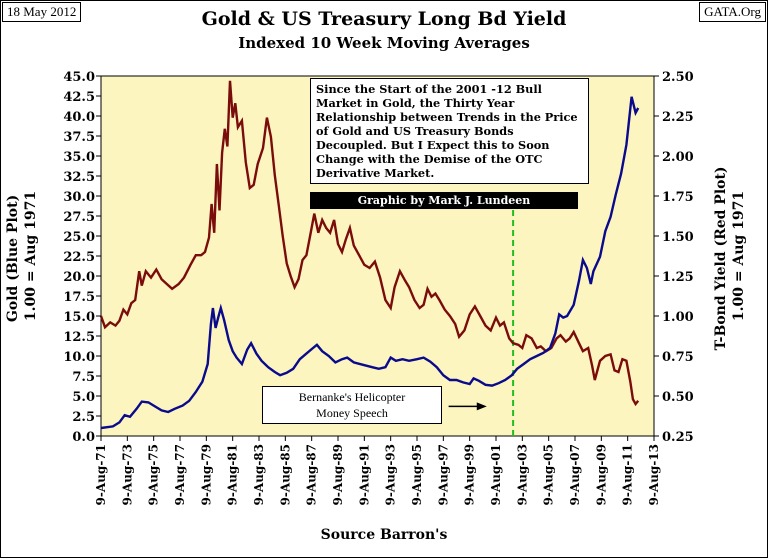 The image size is (768, 558). Describe the element at coordinates (678, 197) in the screenshot. I see `right-tick-label: 1.75` at that location.